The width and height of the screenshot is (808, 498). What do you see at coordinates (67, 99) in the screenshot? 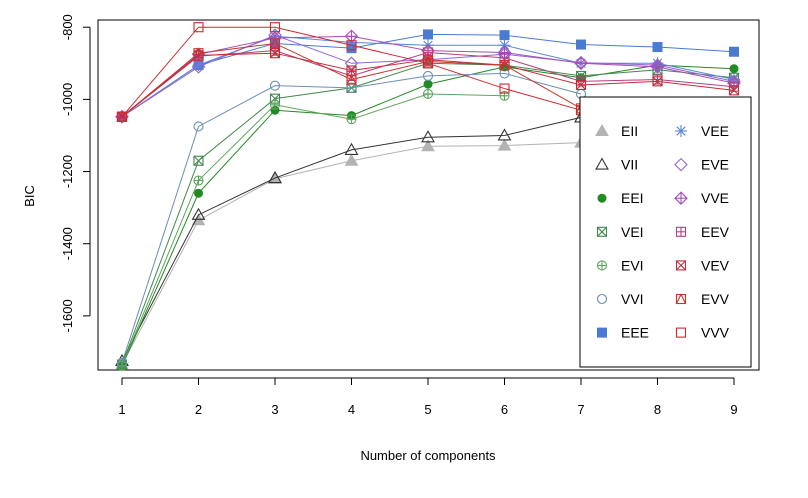
I see `y-tick-label-3: -1000` at bounding box center [67, 99].